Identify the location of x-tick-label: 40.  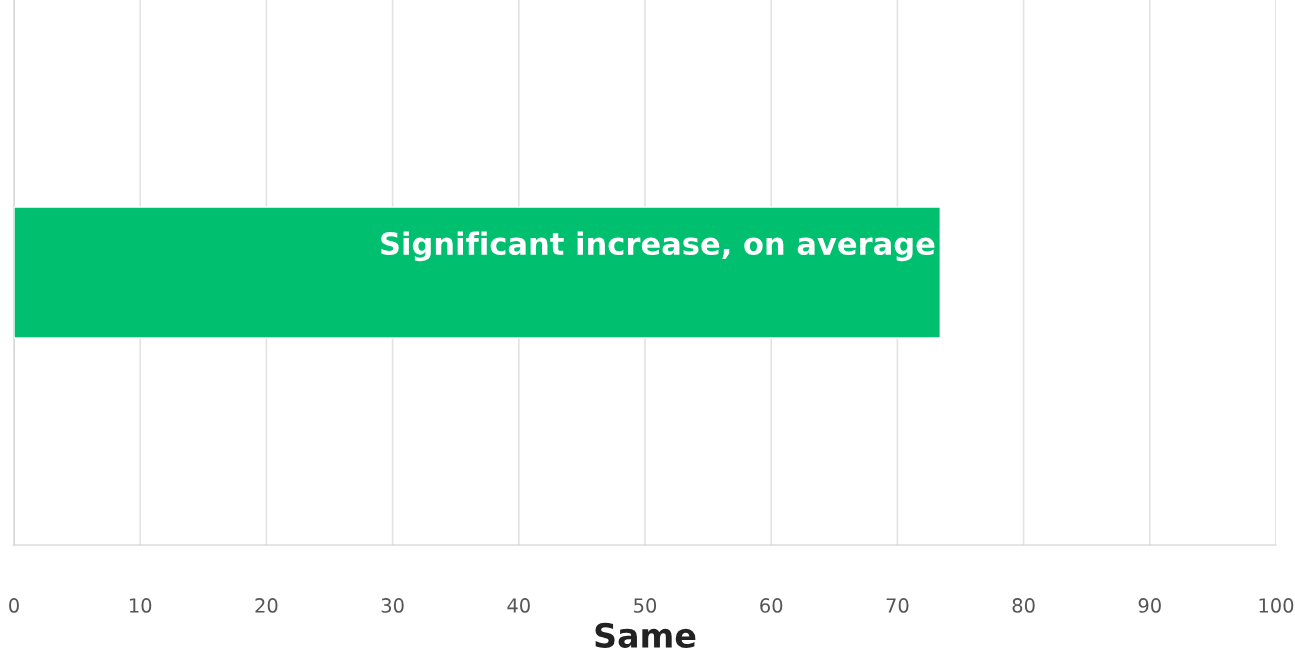
(518, 605).